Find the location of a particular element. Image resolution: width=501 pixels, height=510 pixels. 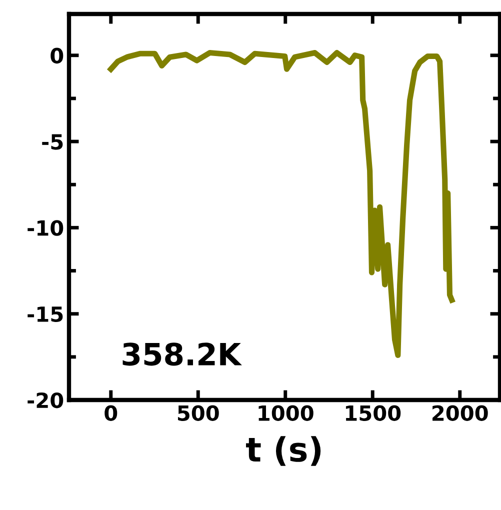

x-tick-label: 1000 is located at coordinates (286, 413).